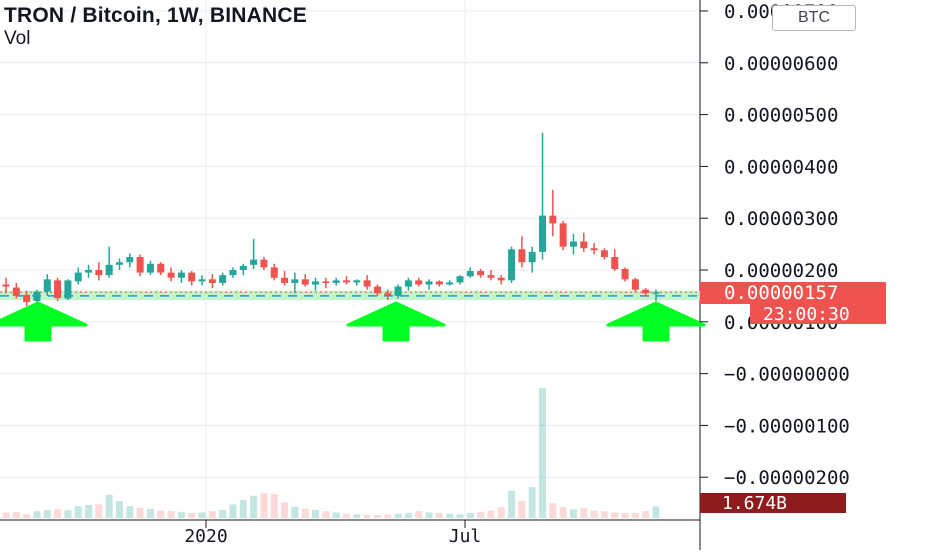 This screenshot has width=932, height=555. Describe the element at coordinates (814, 18) in the screenshot. I see `currency-button: BTC` at that location.